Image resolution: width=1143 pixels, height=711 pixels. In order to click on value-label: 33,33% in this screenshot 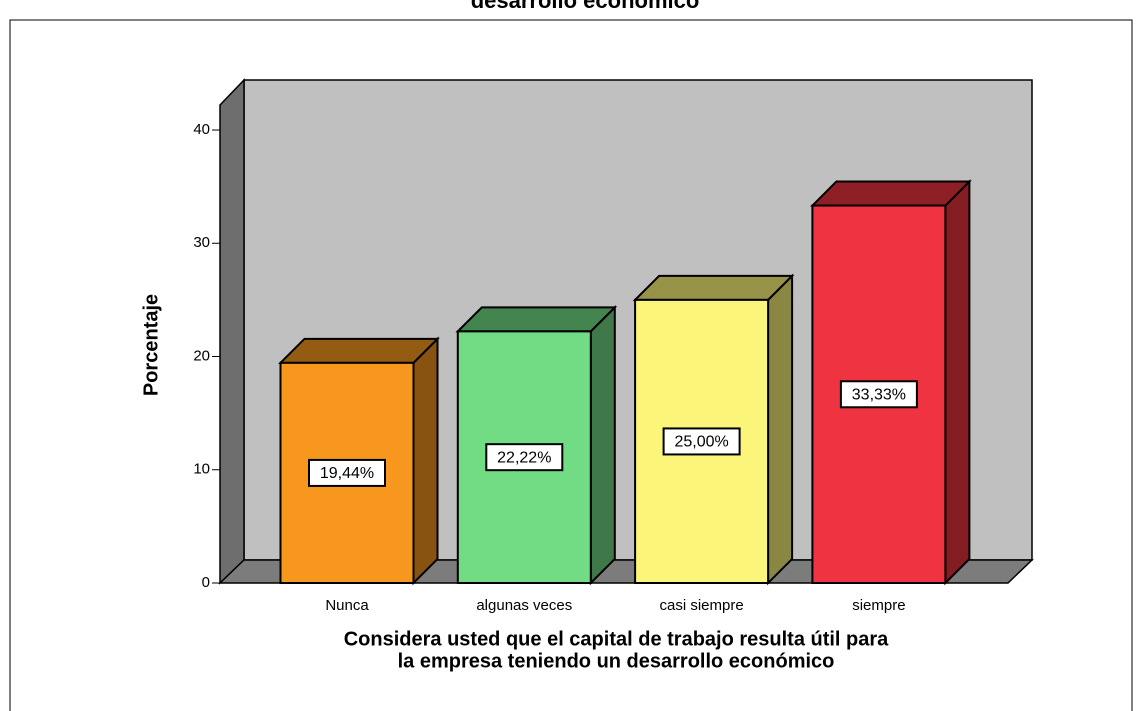, I will do `click(879, 394)`.